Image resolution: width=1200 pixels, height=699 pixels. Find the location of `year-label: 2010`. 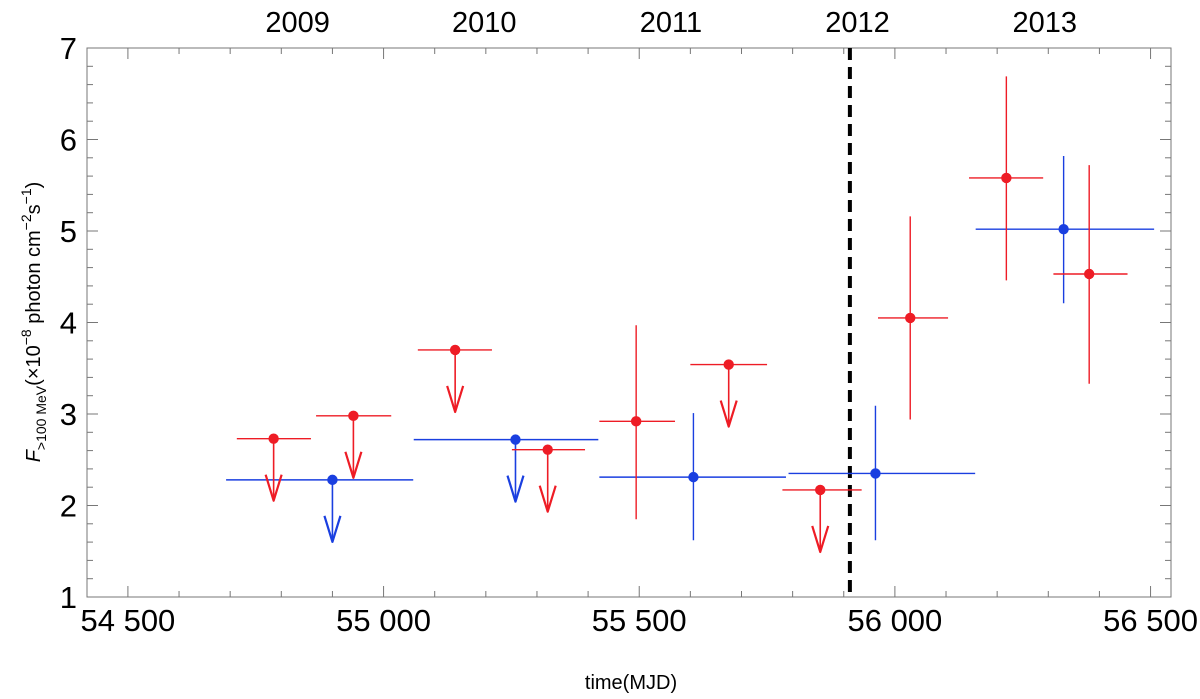

year-label: 2010 is located at coordinates (484, 23).